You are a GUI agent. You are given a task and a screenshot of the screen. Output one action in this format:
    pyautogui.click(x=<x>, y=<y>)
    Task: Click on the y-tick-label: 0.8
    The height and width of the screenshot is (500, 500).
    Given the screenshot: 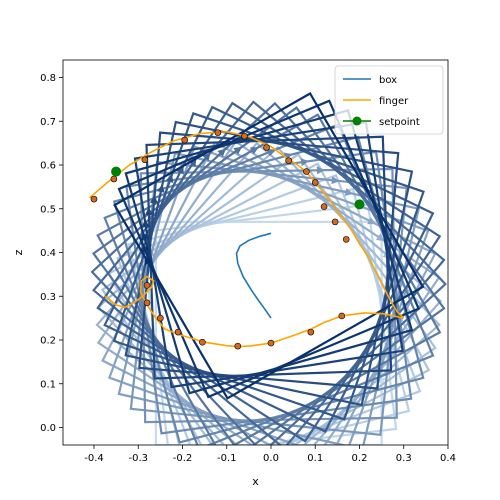 What is the action you would take?
    pyautogui.click(x=48, y=78)
    